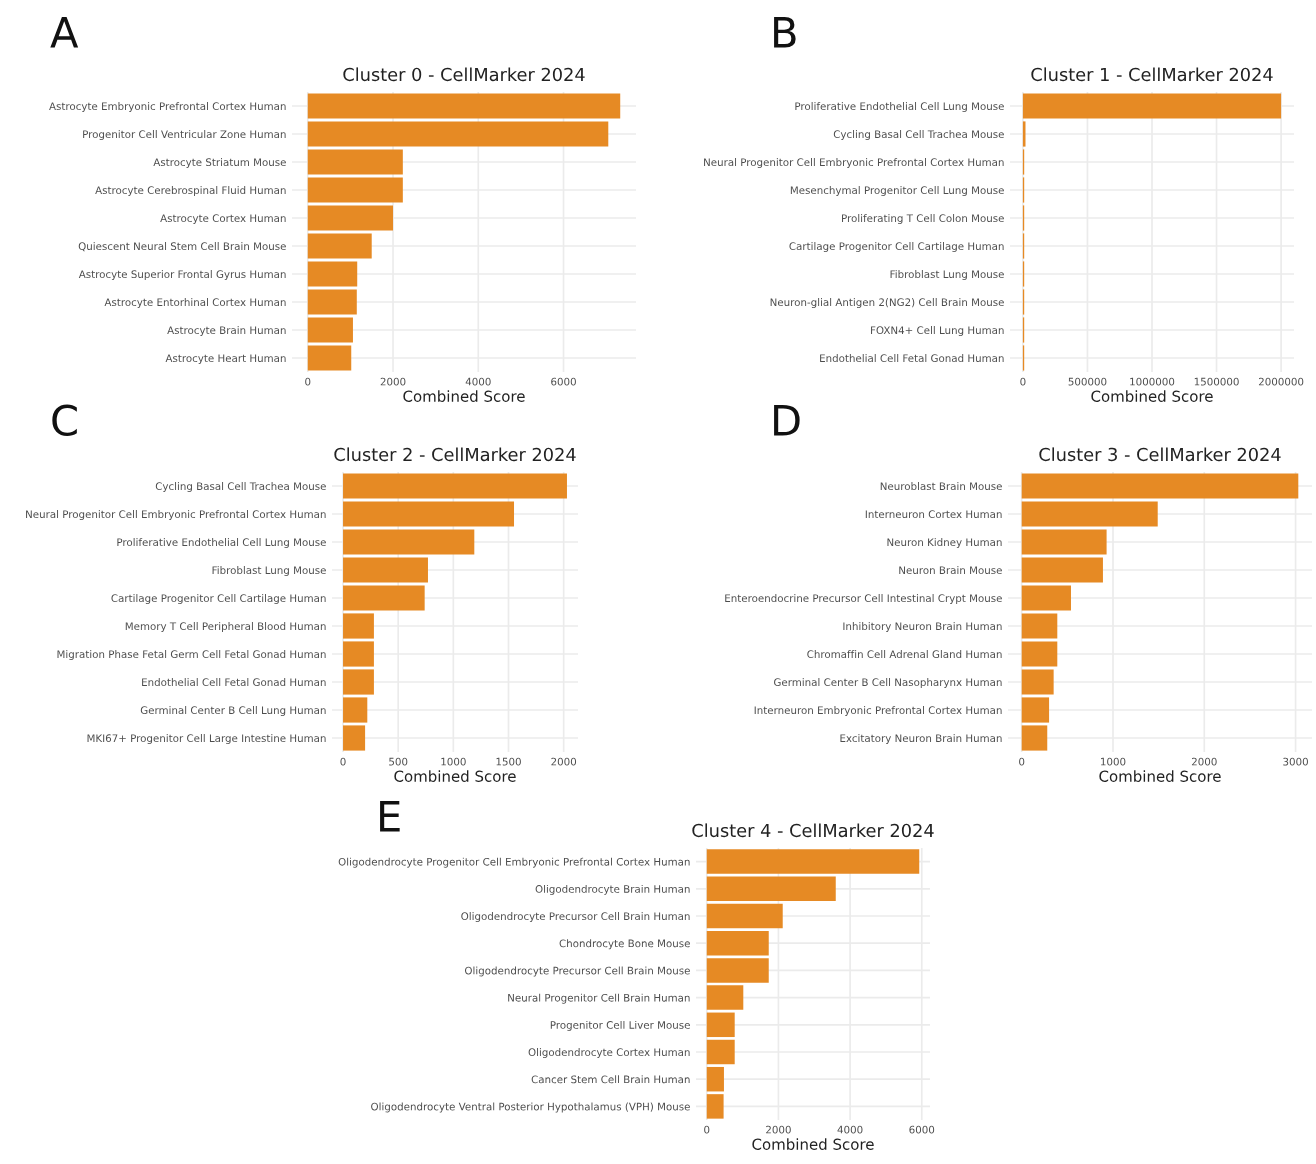 This screenshot has height=1164, width=1316. Describe the element at coordinates (785, 32) in the screenshot. I see `text: B` at that location.